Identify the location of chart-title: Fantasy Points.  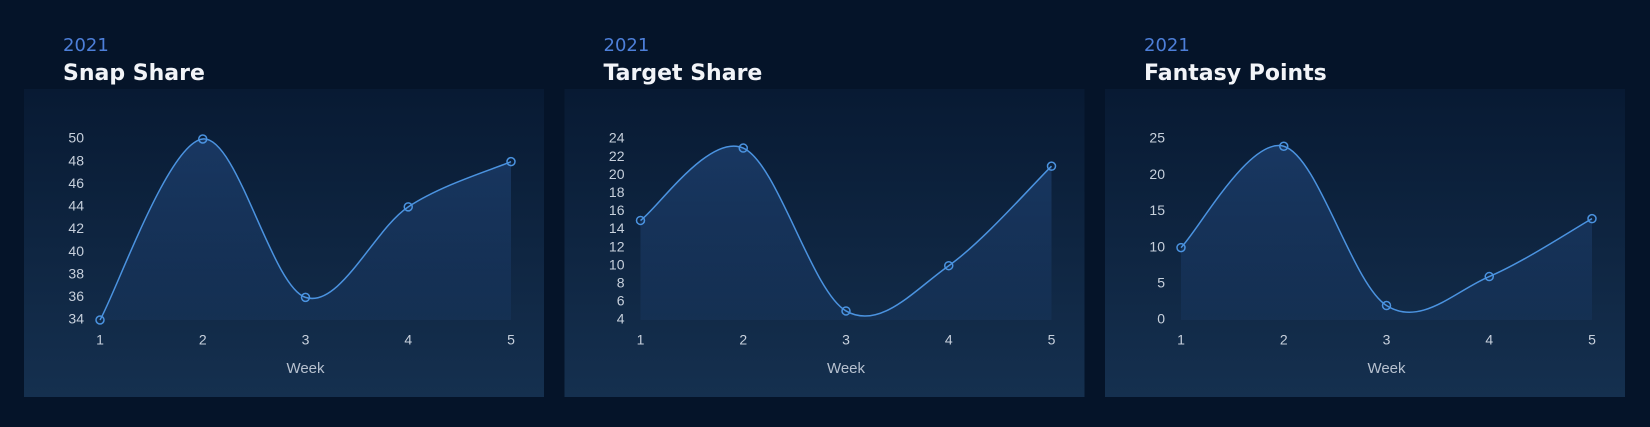
(1235, 73).